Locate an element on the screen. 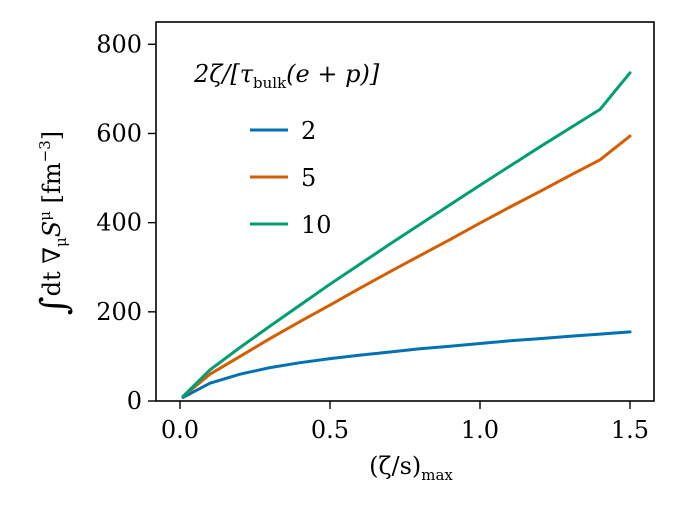  x-tick-label: 0.5 is located at coordinates (330, 430).